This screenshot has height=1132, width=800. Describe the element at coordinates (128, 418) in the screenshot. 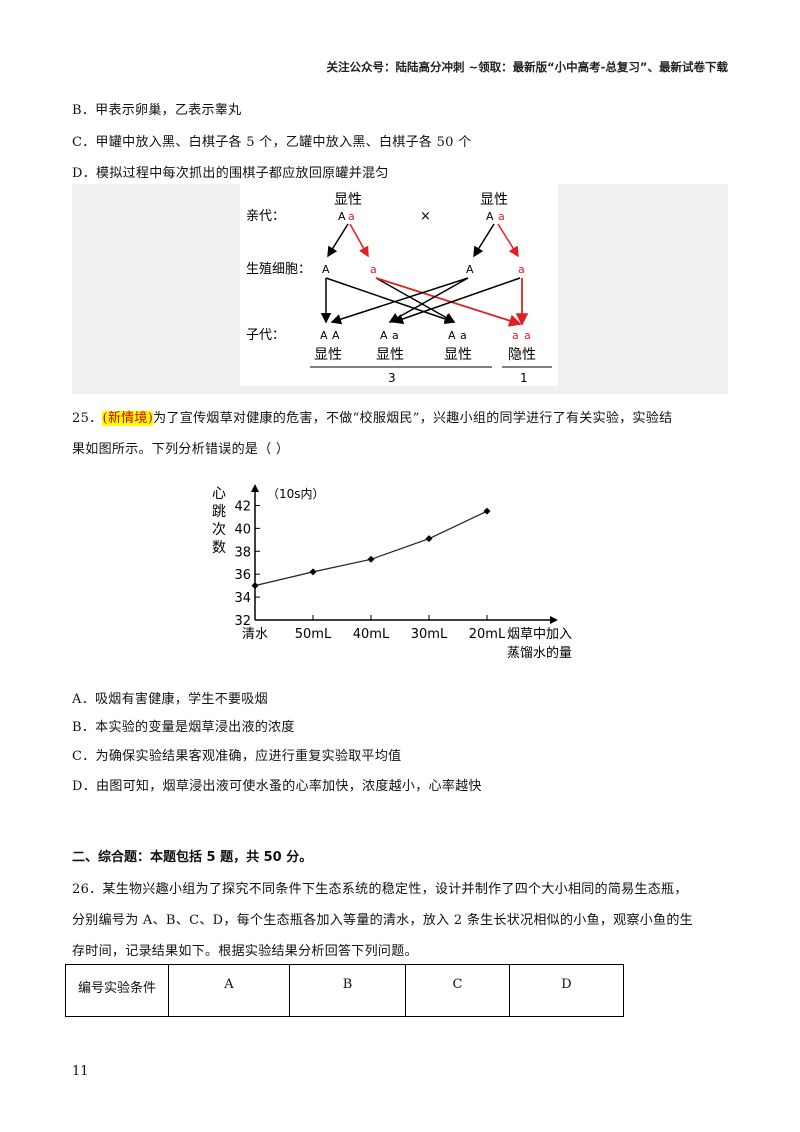

I see `q25-tag: (新情境)` at that location.